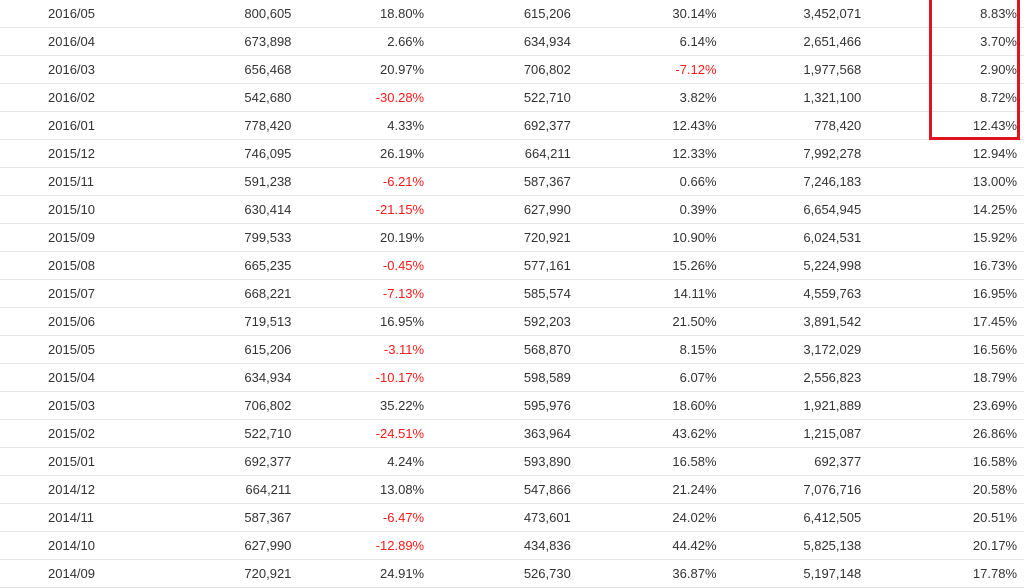 This screenshot has height=588, width=1024. Describe the element at coordinates (213, 69) in the screenshot. I see `cell-value-1: 656,468` at that location.